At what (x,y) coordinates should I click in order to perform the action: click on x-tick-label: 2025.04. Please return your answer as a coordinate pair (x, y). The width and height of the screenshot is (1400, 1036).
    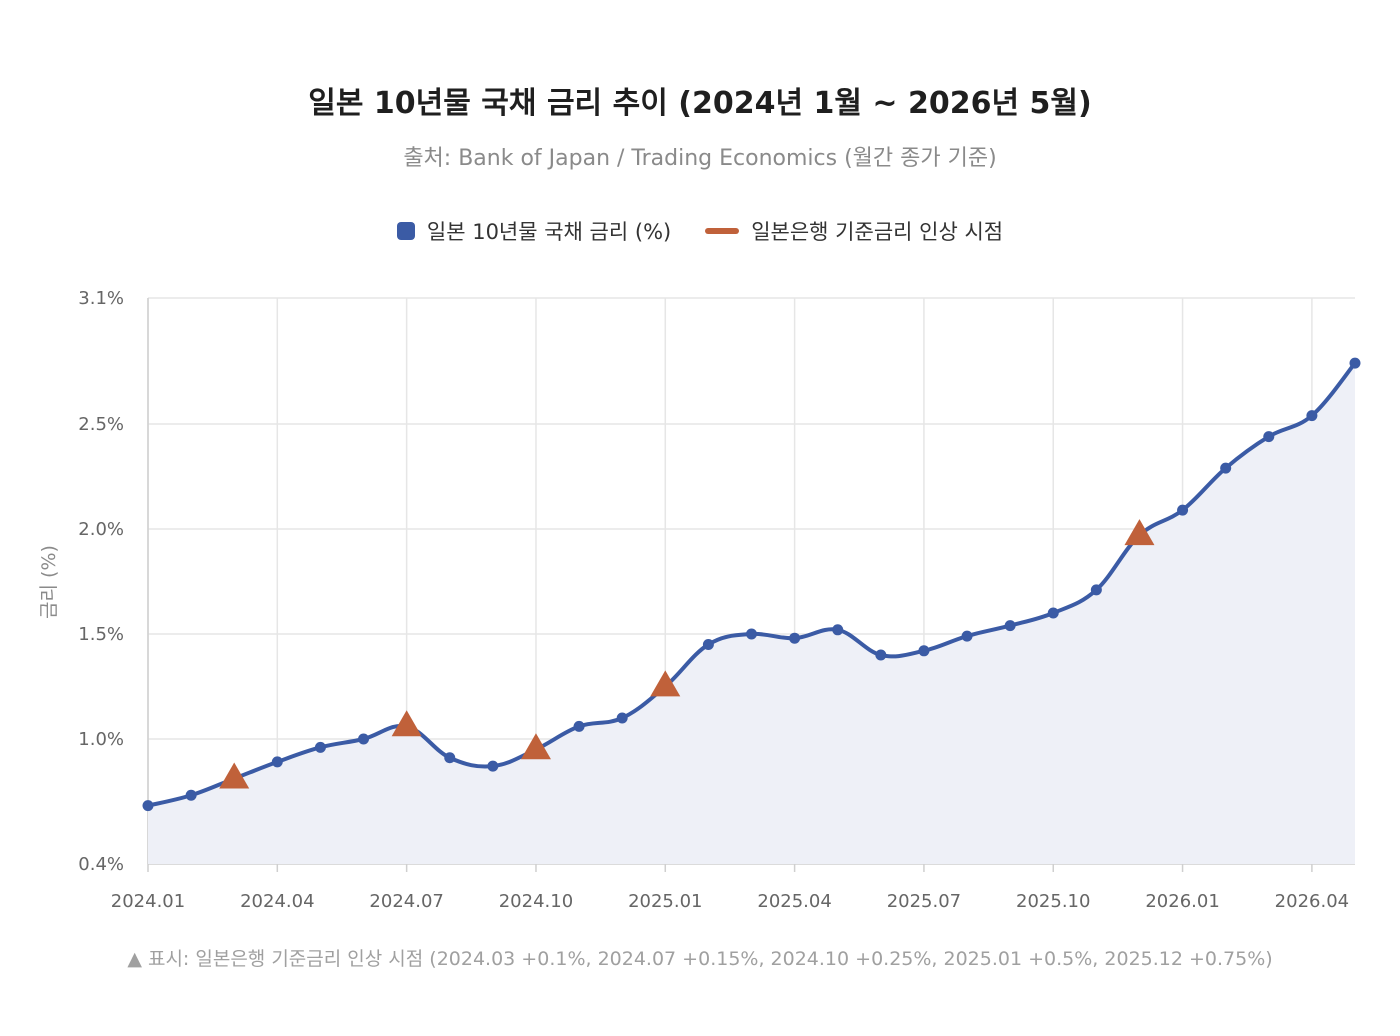
    Looking at the image, I should click on (794, 901).